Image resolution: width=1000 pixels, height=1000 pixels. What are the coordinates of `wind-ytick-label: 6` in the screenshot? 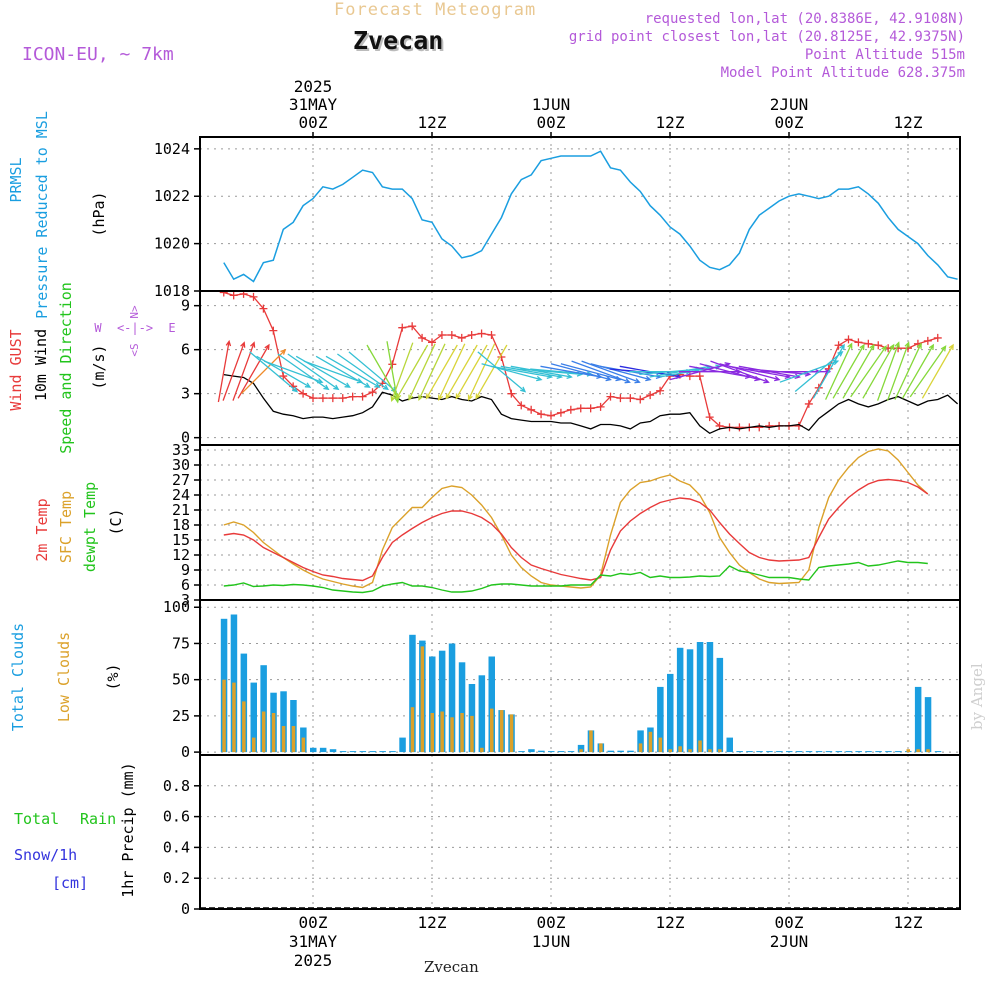 It's located at (185, 350).